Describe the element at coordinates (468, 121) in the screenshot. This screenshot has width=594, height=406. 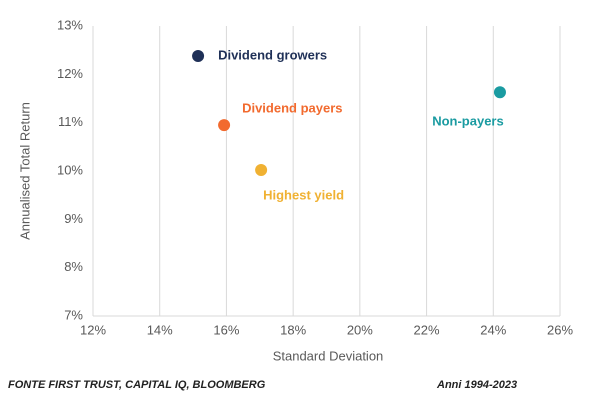
I see `point-label: Non-payers` at that location.